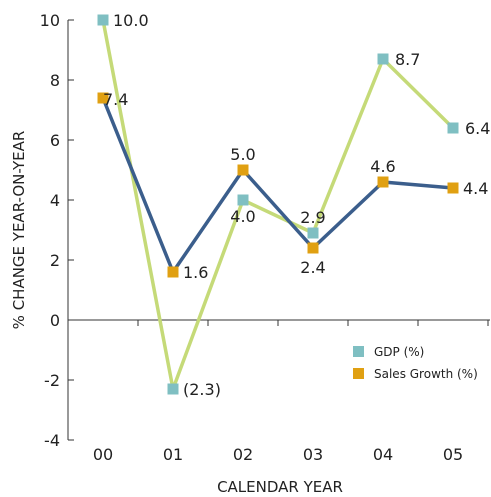  I want to click on y-tick-label: 10, so click(50, 20).